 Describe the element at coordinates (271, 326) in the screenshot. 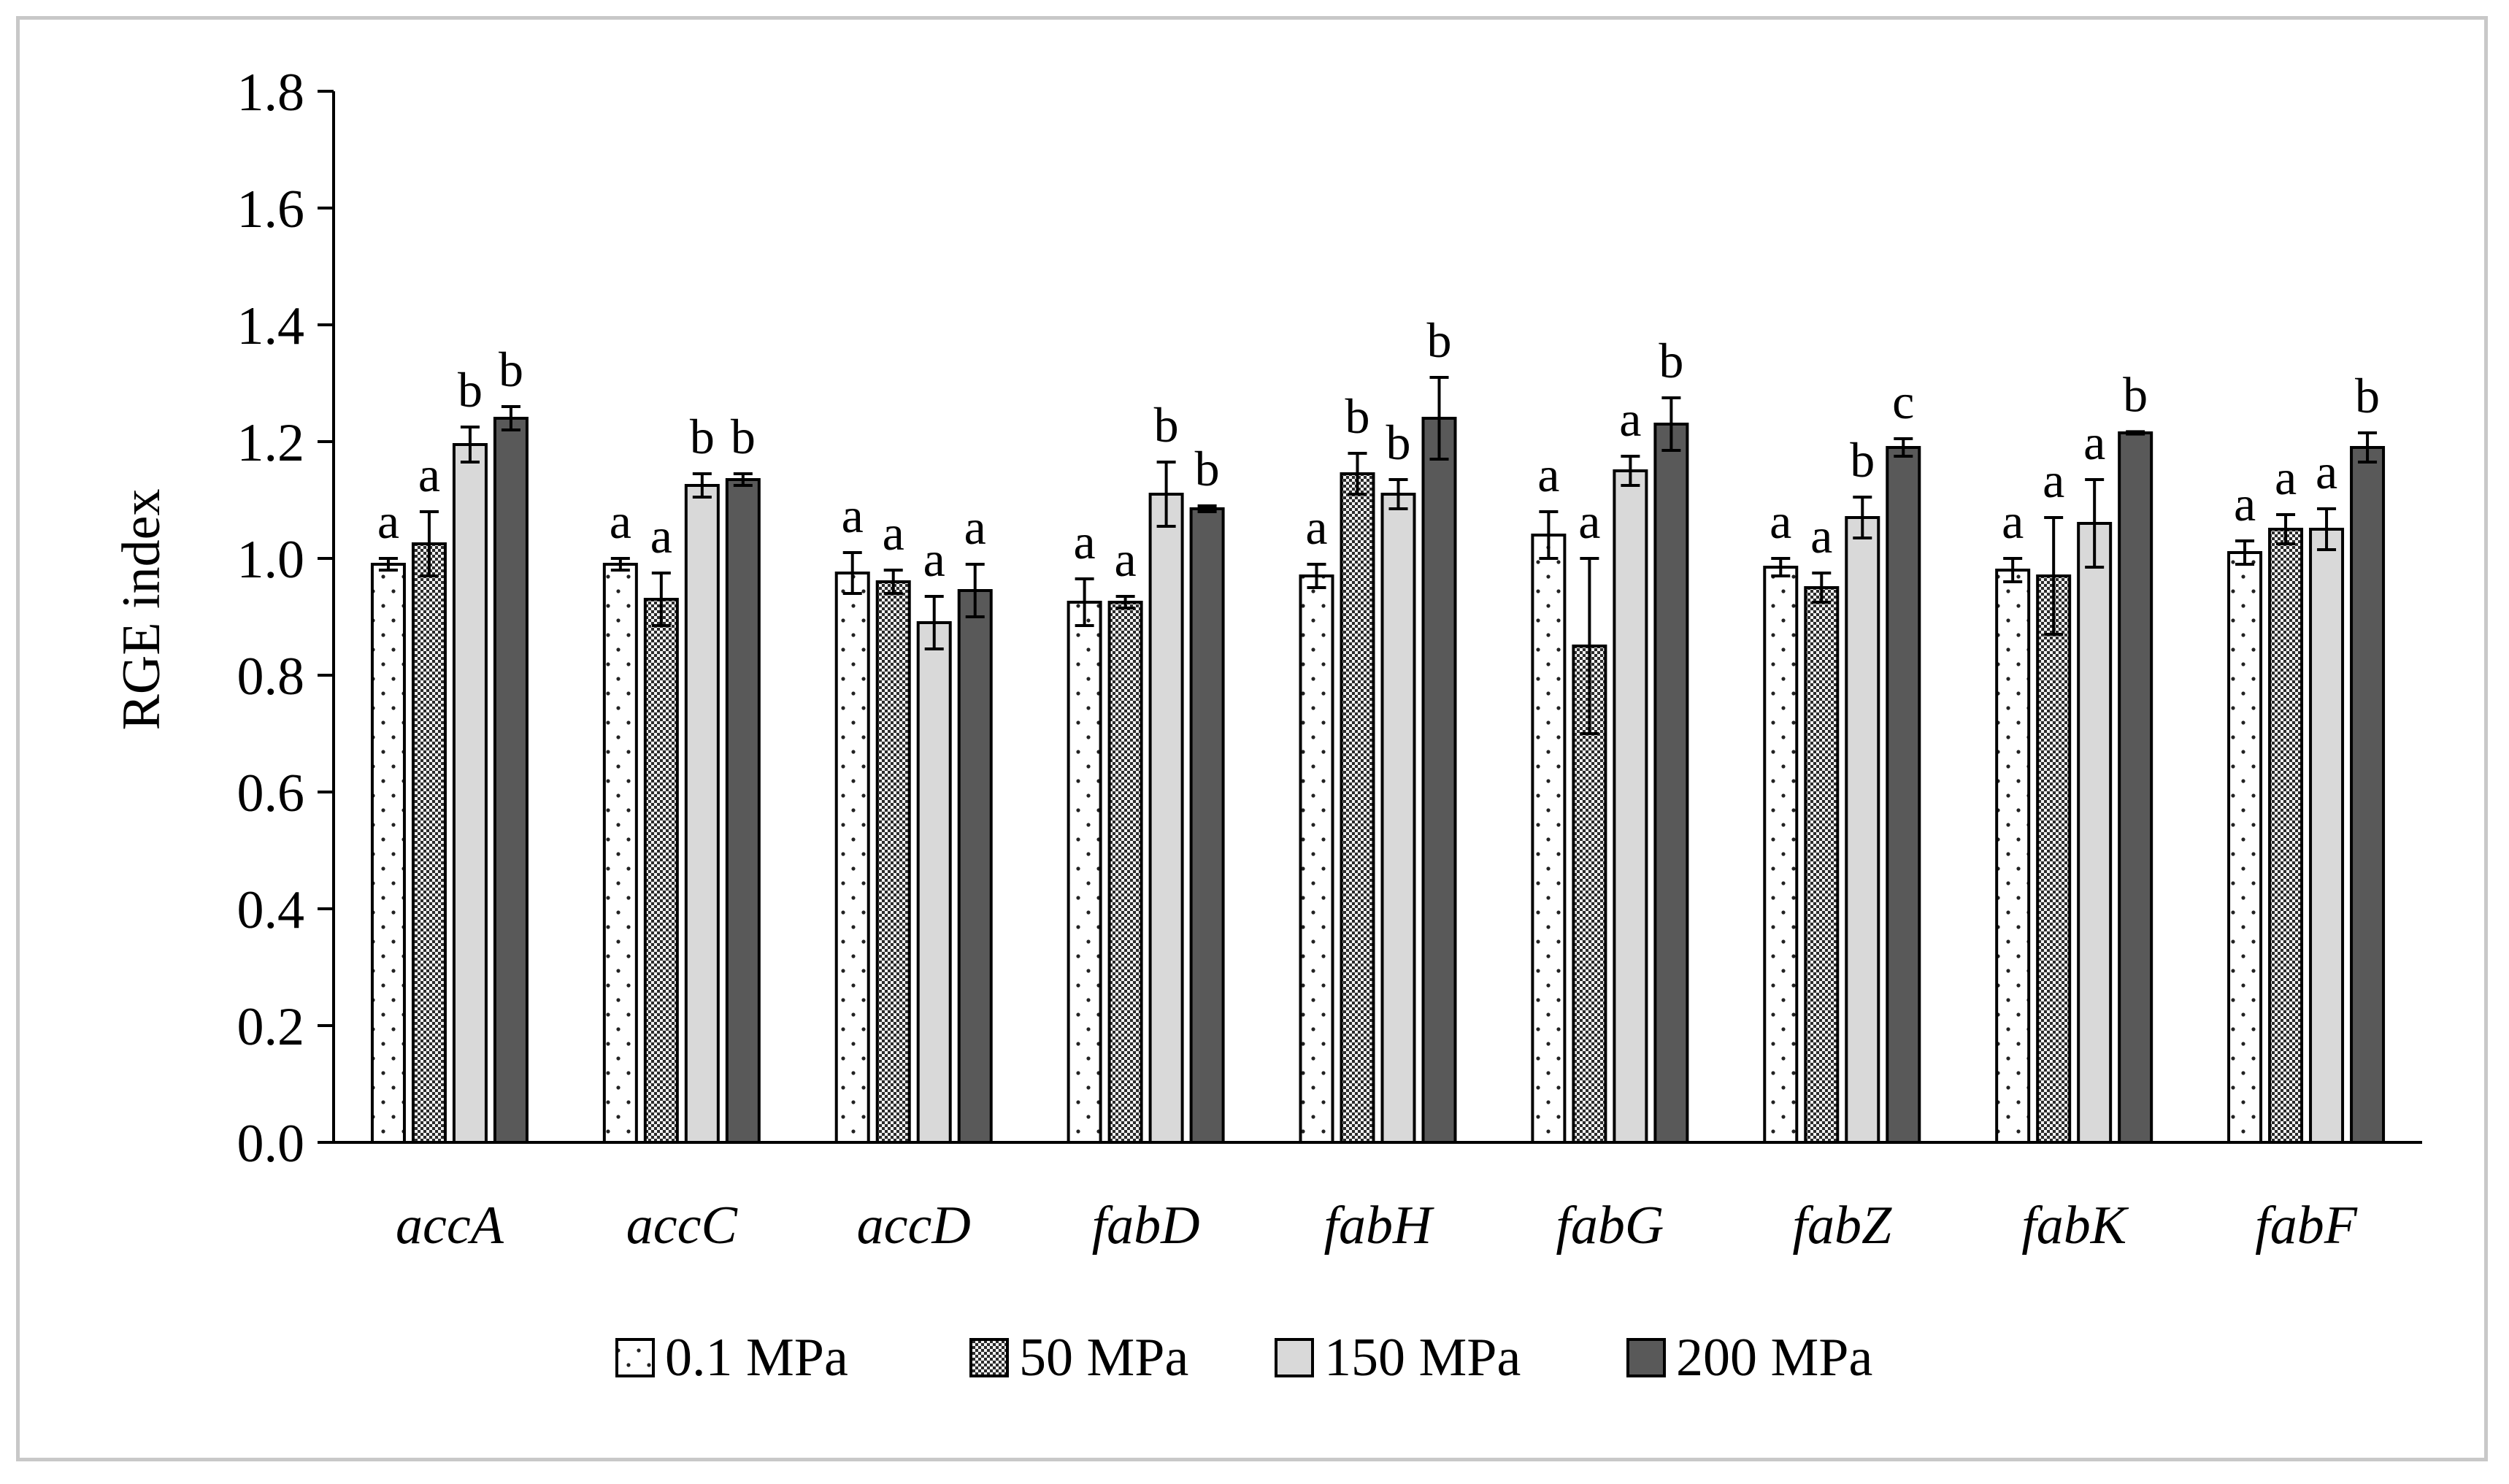

I see `y-tick-label: 1.4` at that location.